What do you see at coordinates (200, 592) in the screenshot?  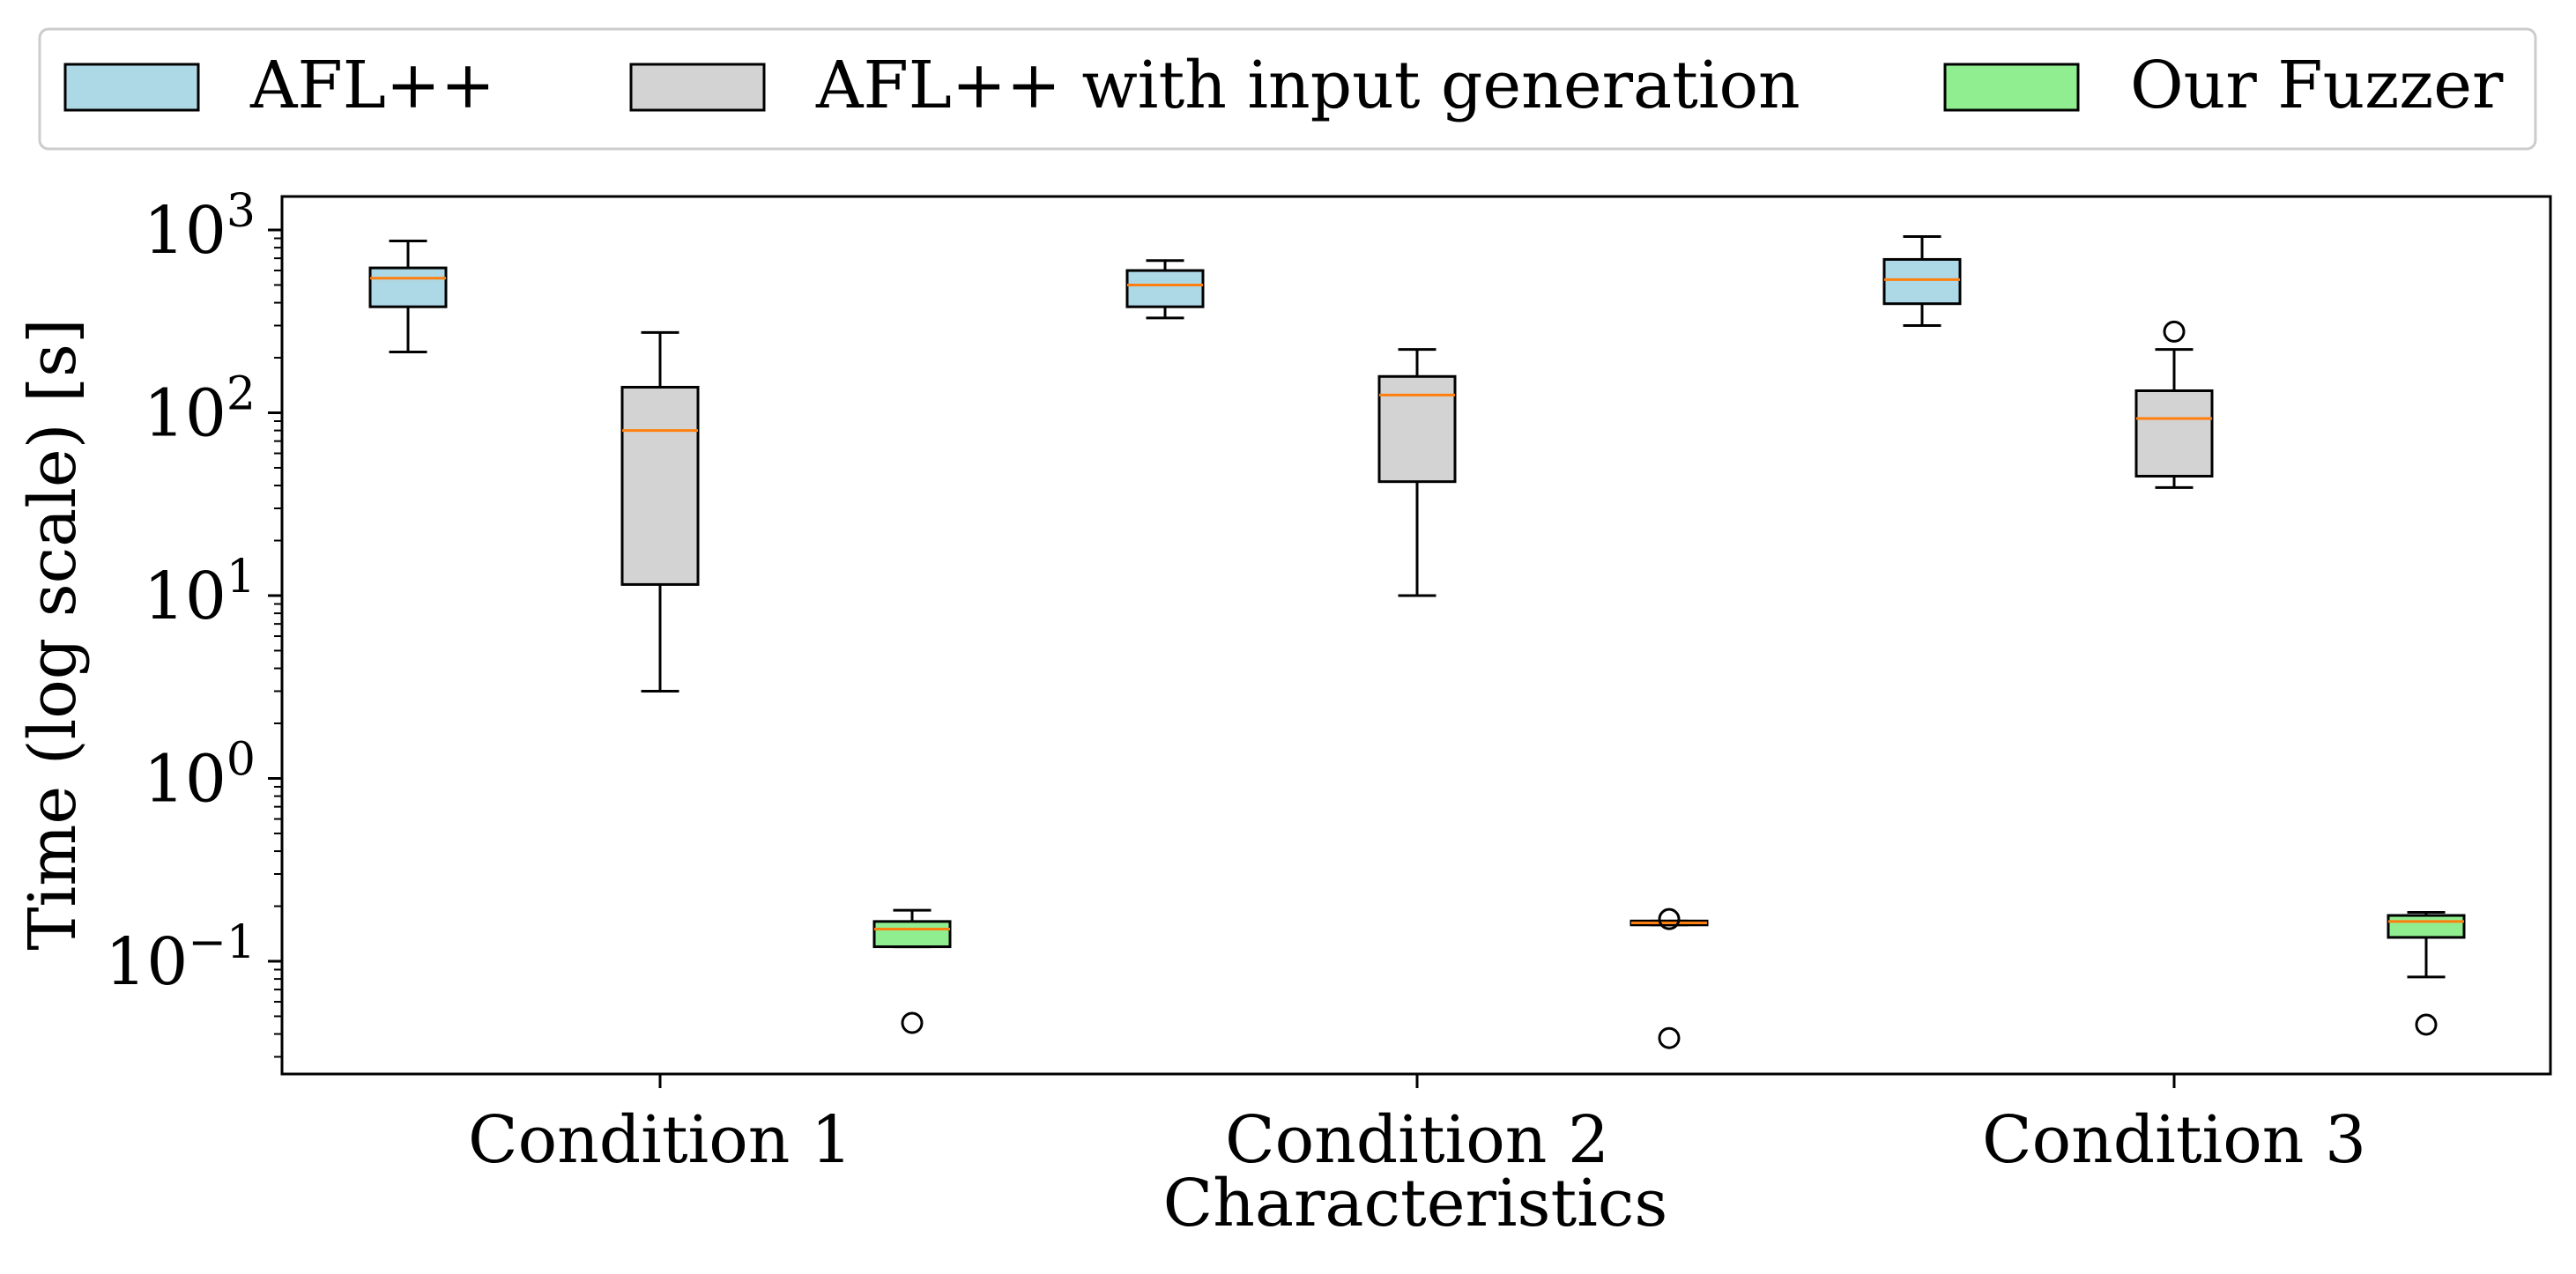 I see `y-tick-label: 10¹` at bounding box center [200, 592].